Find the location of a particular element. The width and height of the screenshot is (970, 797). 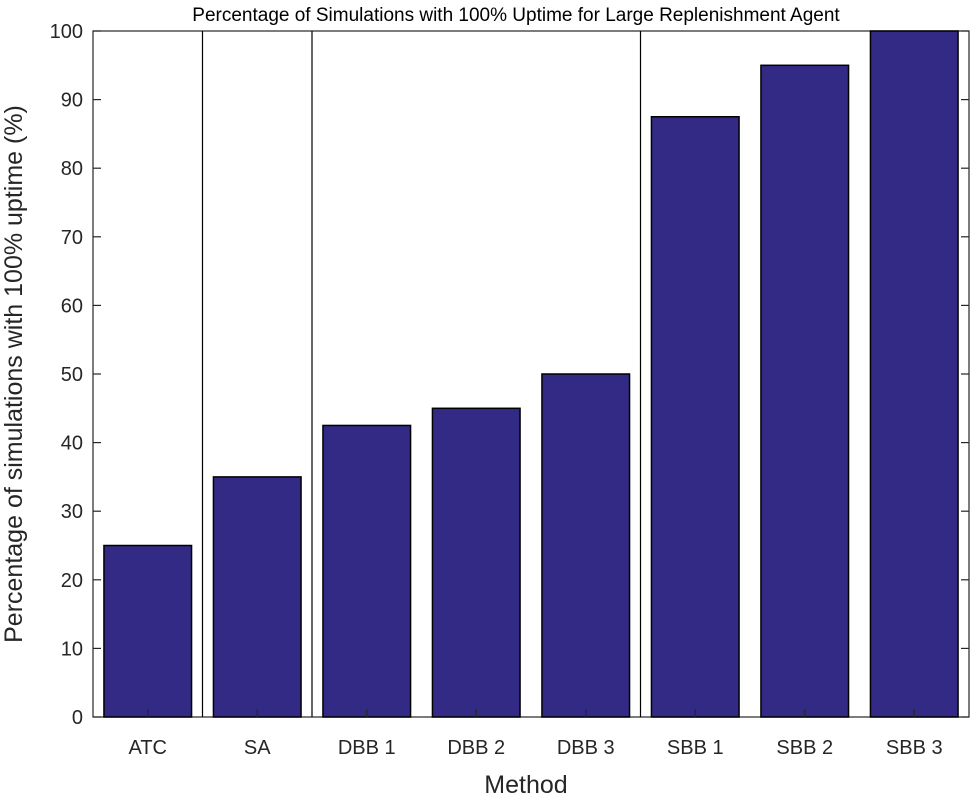

bar-atc is located at coordinates (148, 631).